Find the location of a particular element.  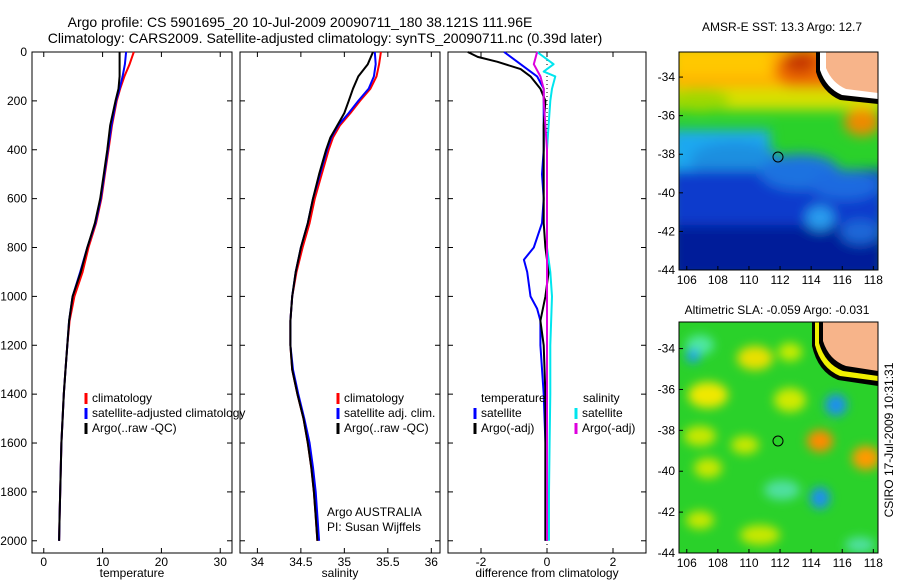

temperature-series-satellite-adjusted-climatology is located at coordinates (93, 296).